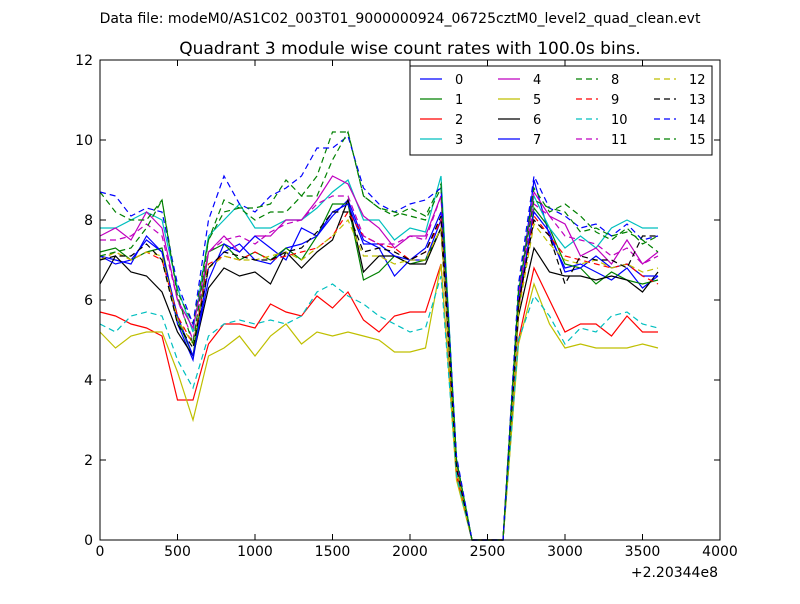  I want to click on legend-box, so click(561, 110).